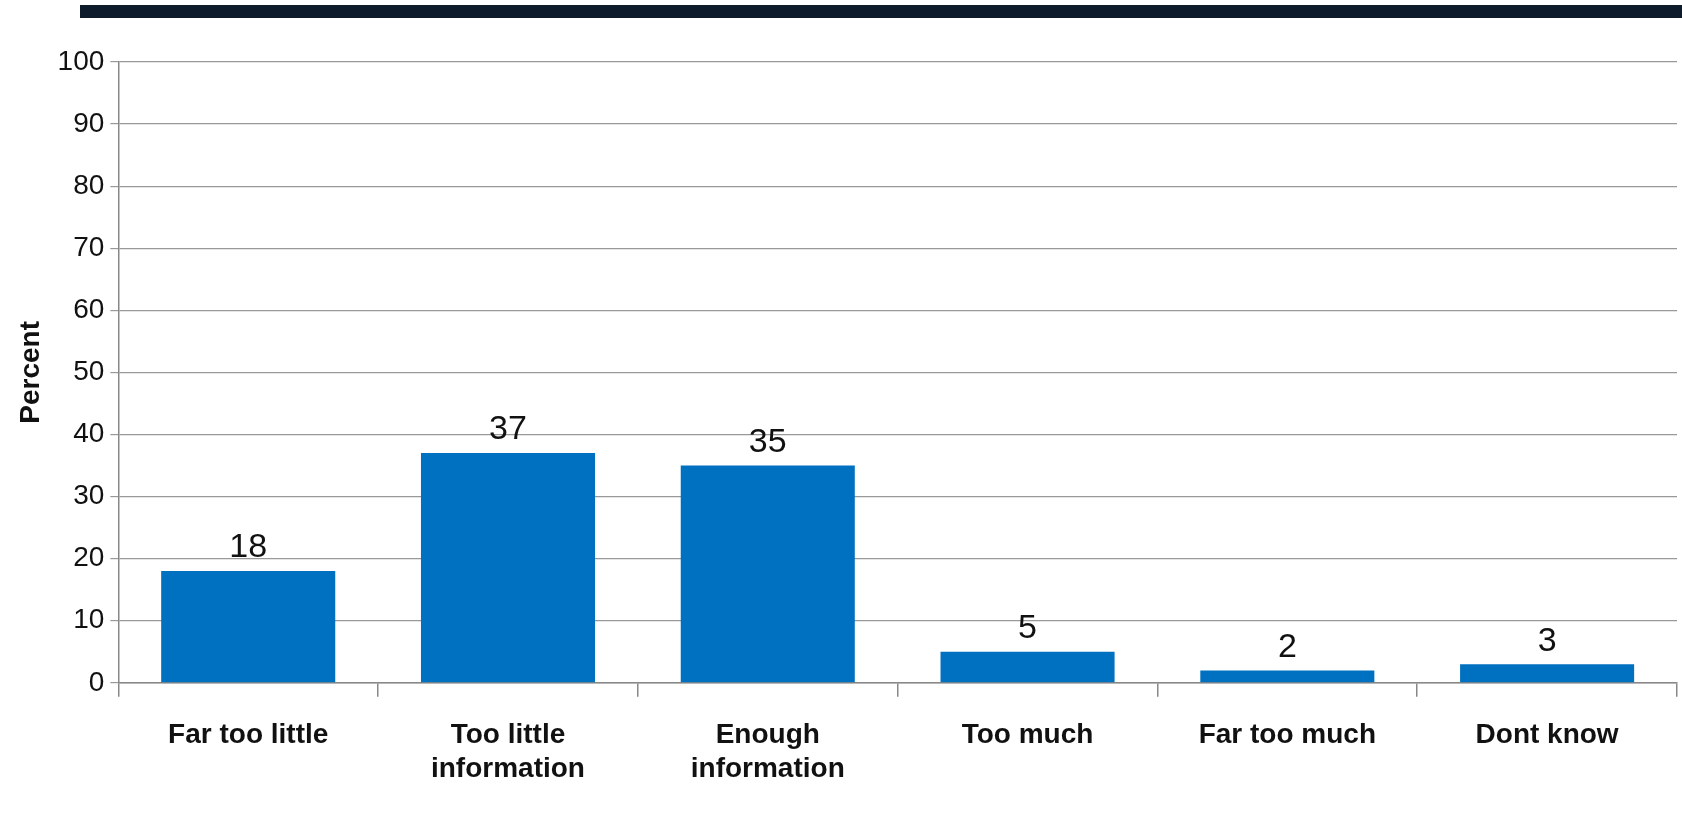 This screenshot has width=1682, height=813. Describe the element at coordinates (507, 750) in the screenshot. I see `x-tick-label: Too little information` at that location.